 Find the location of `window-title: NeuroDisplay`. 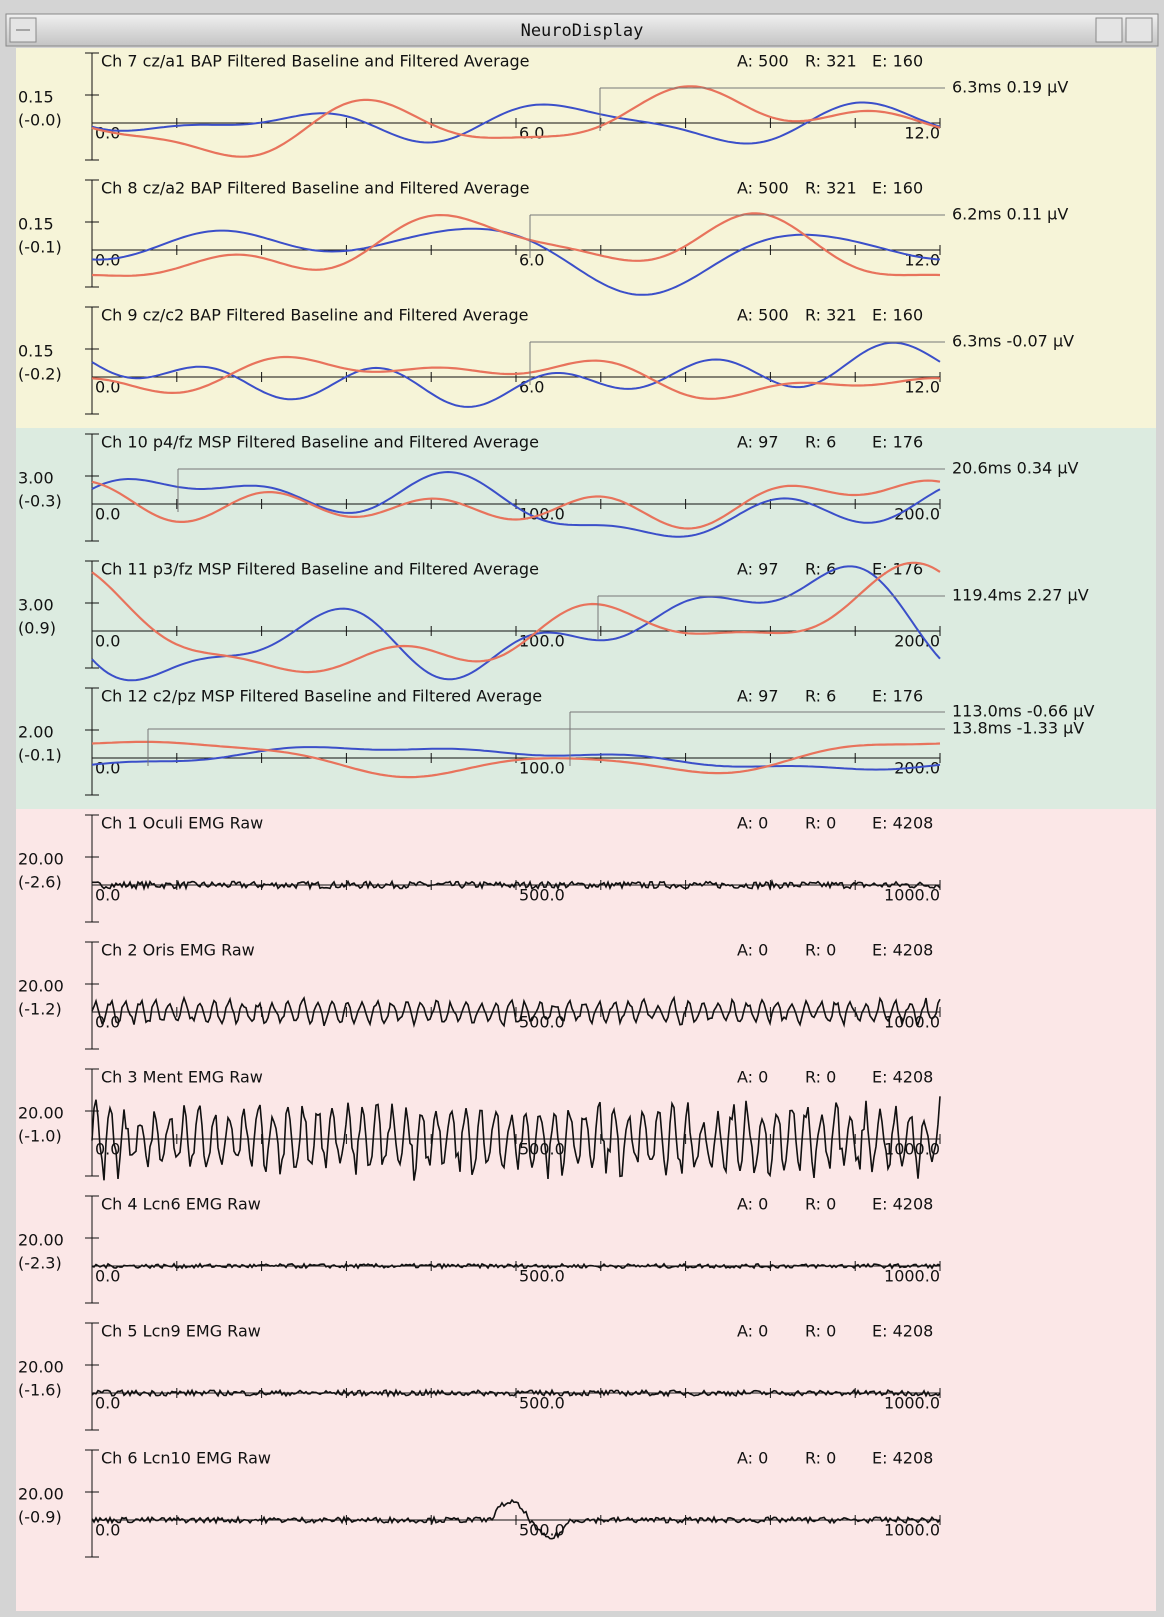

window-title: NeuroDisplay is located at coordinates (582, 31).